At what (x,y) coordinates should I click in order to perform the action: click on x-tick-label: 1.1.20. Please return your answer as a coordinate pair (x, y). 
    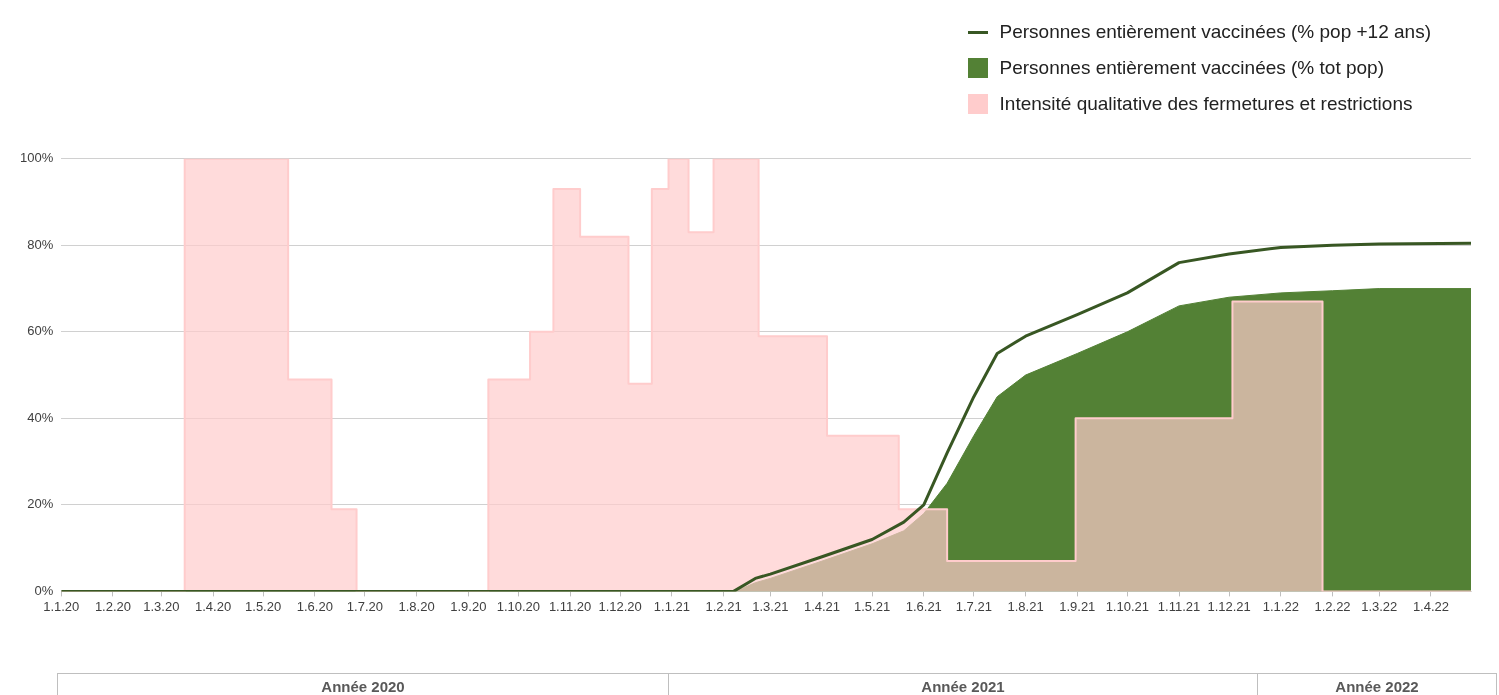
    Looking at the image, I should click on (61, 606).